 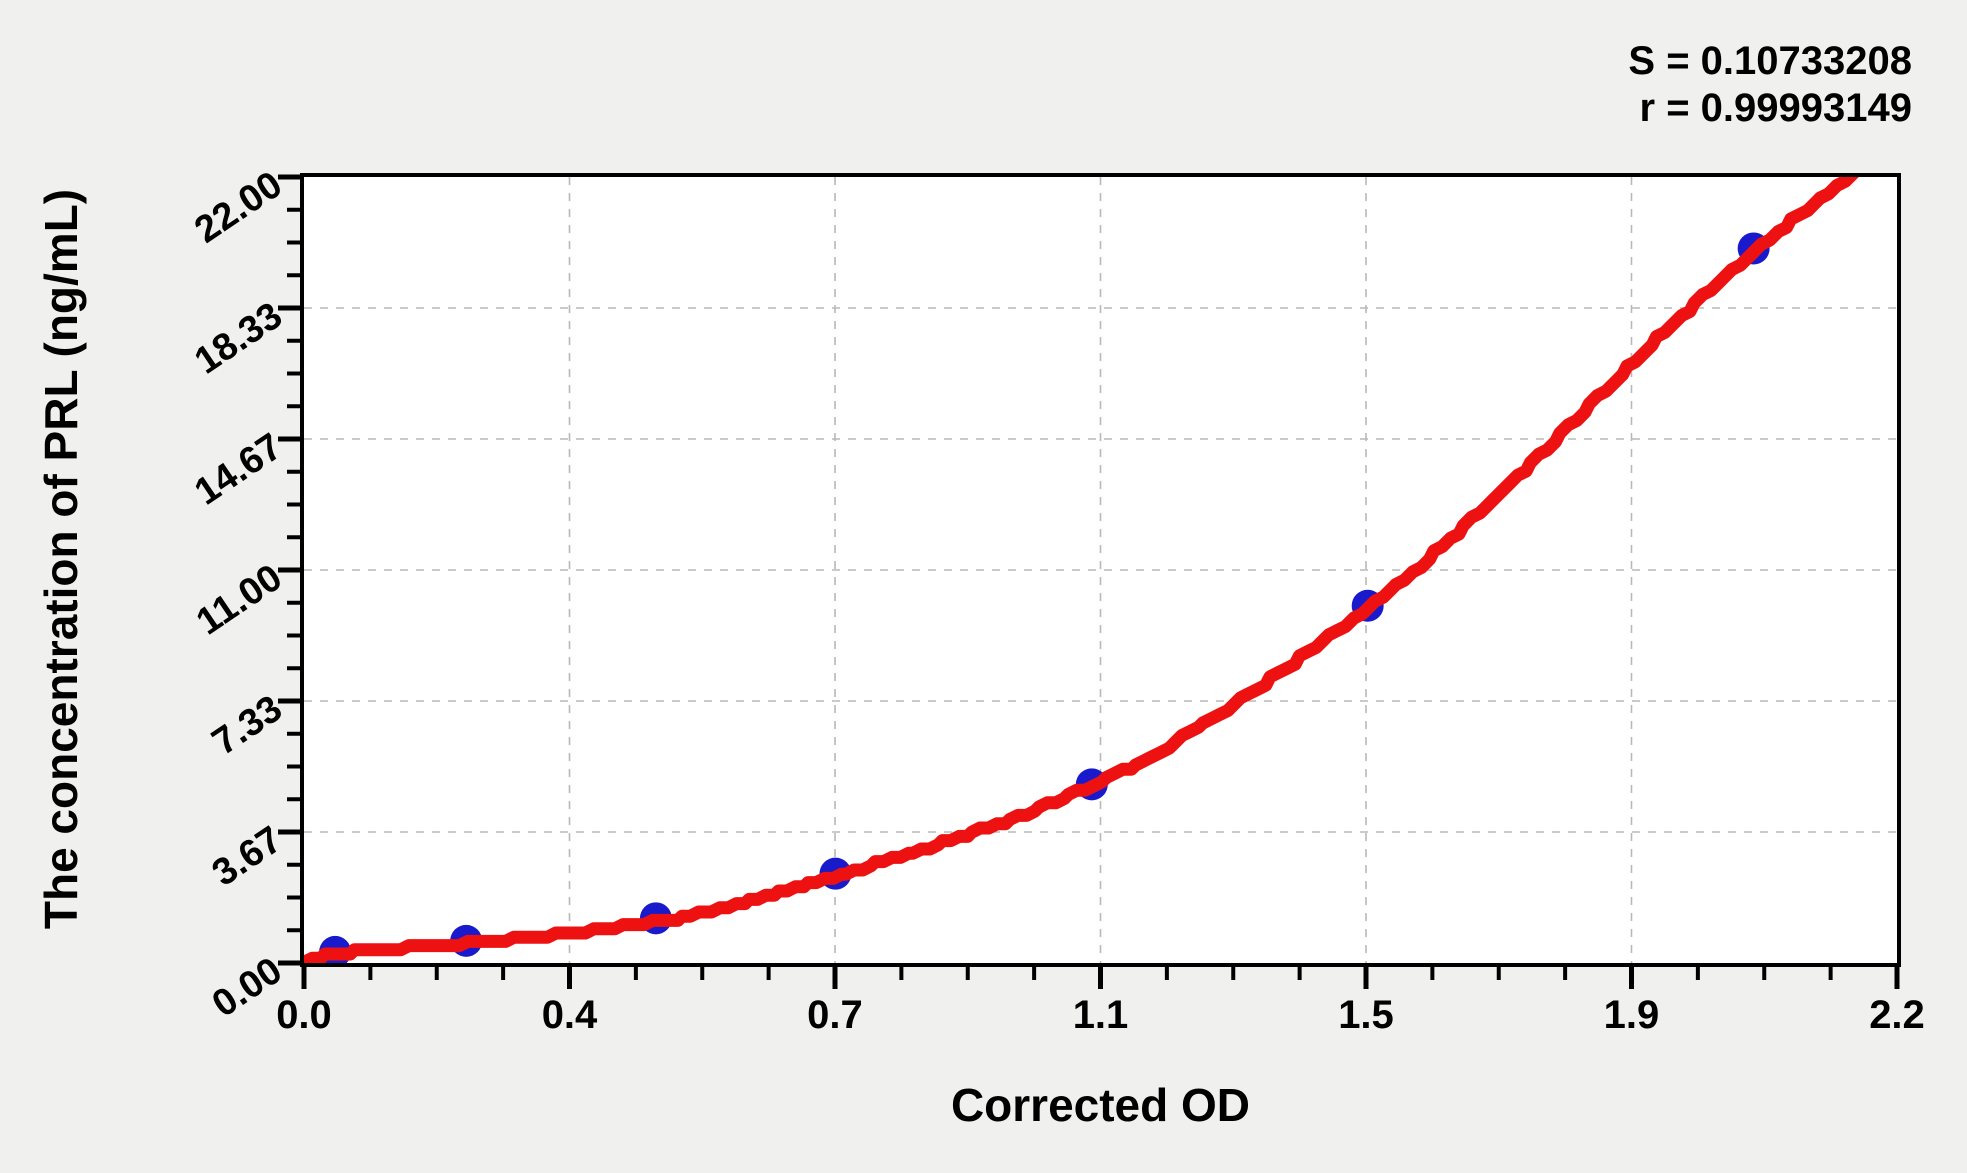 What do you see at coordinates (1631, 1015) in the screenshot?
I see `x-tick-label: 1.9` at bounding box center [1631, 1015].